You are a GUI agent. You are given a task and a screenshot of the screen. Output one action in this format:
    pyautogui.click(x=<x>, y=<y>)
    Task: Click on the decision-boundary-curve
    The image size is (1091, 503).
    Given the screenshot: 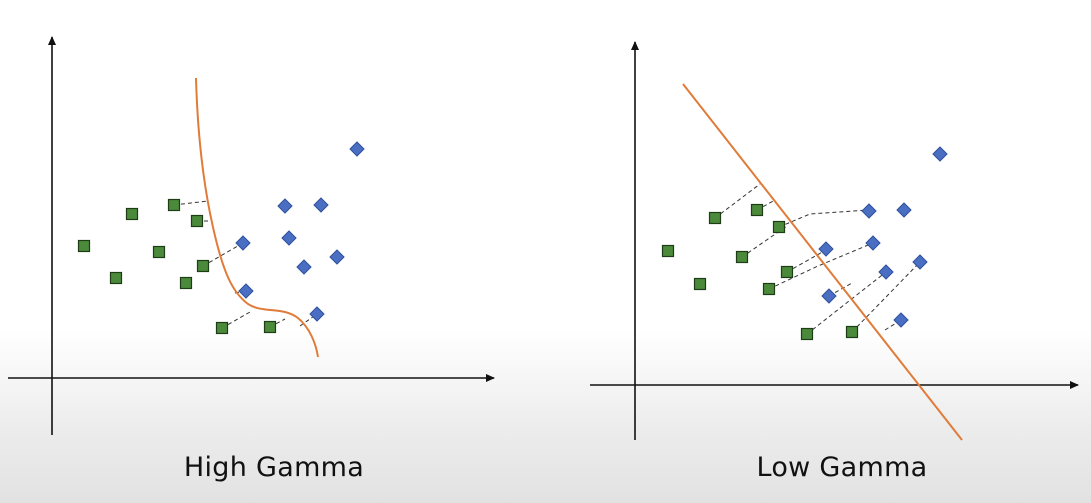 What is the action you would take?
    pyautogui.click(x=257, y=217)
    